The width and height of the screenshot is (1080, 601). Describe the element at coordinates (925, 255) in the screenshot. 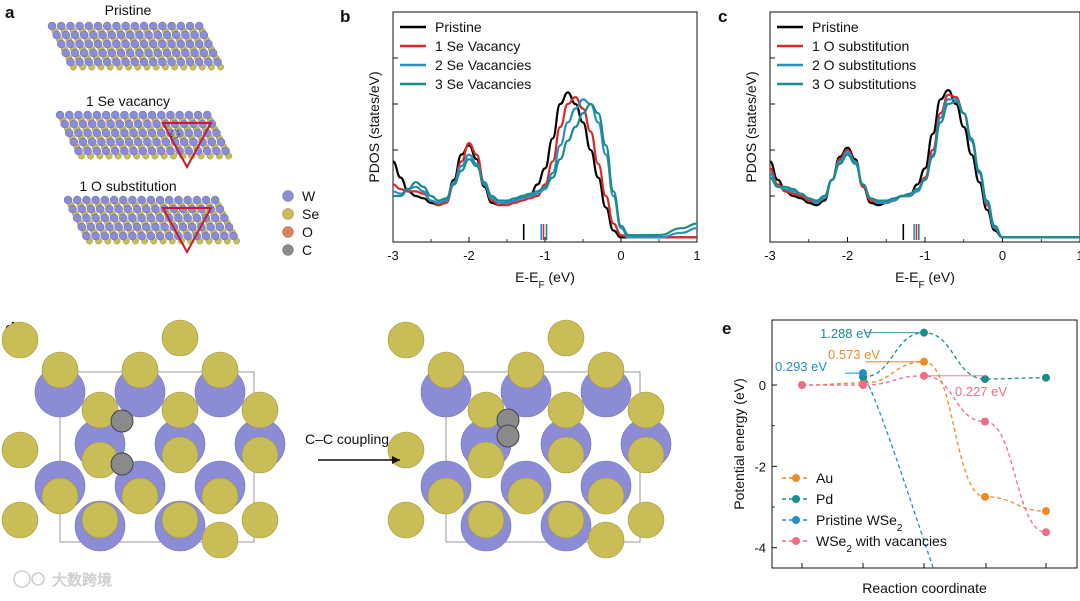

I see `x-tick-label: -1` at that location.